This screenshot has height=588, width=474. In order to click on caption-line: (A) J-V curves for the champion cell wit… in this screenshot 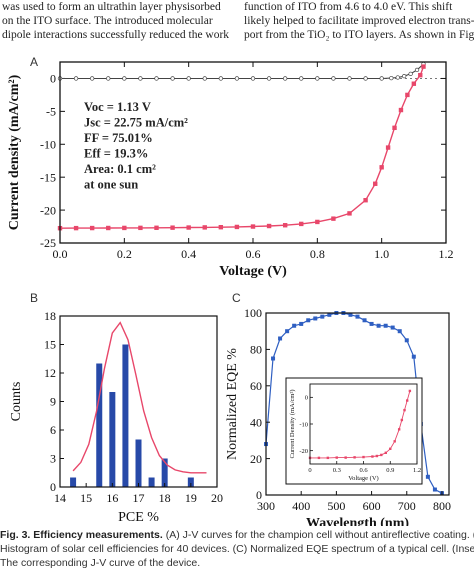, I will do `click(318, 535)`.